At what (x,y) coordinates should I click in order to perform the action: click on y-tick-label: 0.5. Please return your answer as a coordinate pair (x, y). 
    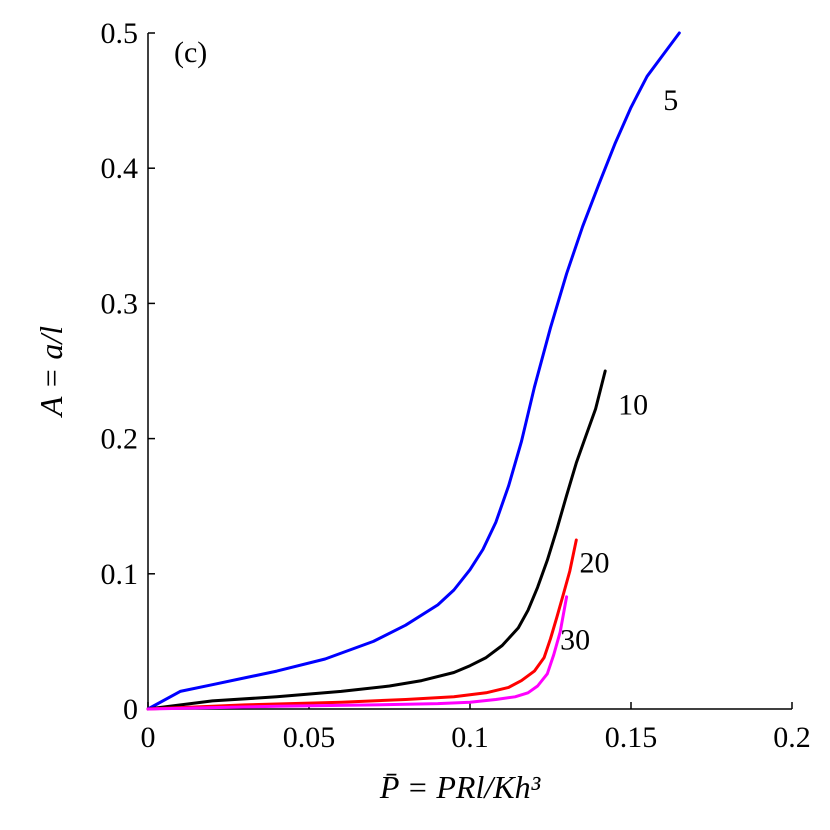
    Looking at the image, I should click on (120, 33).